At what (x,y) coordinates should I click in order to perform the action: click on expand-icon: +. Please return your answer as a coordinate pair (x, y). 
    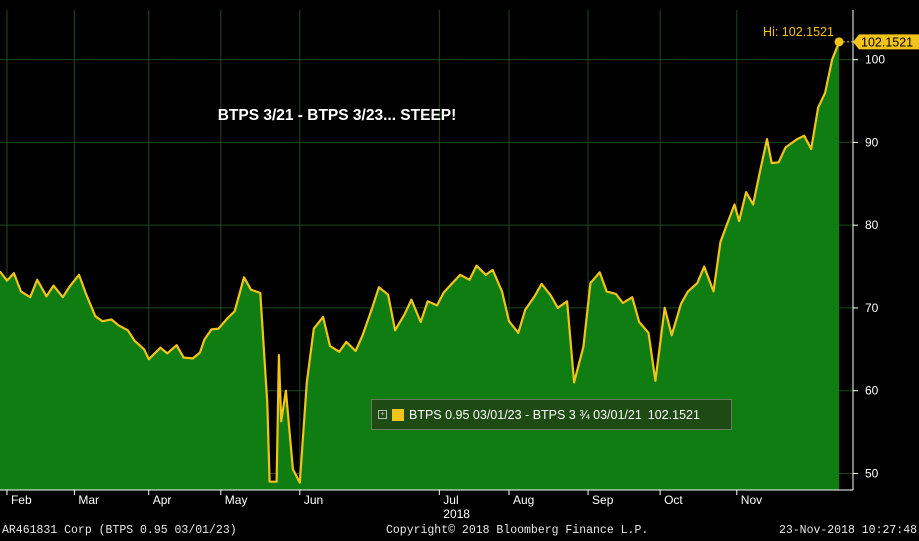
    Looking at the image, I should click on (382, 414).